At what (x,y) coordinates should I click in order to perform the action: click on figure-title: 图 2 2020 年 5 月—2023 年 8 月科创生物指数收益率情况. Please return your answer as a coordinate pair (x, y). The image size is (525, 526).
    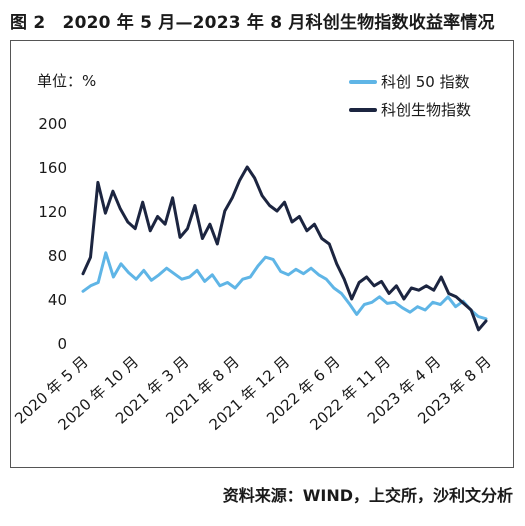
    Looking at the image, I should click on (252, 23).